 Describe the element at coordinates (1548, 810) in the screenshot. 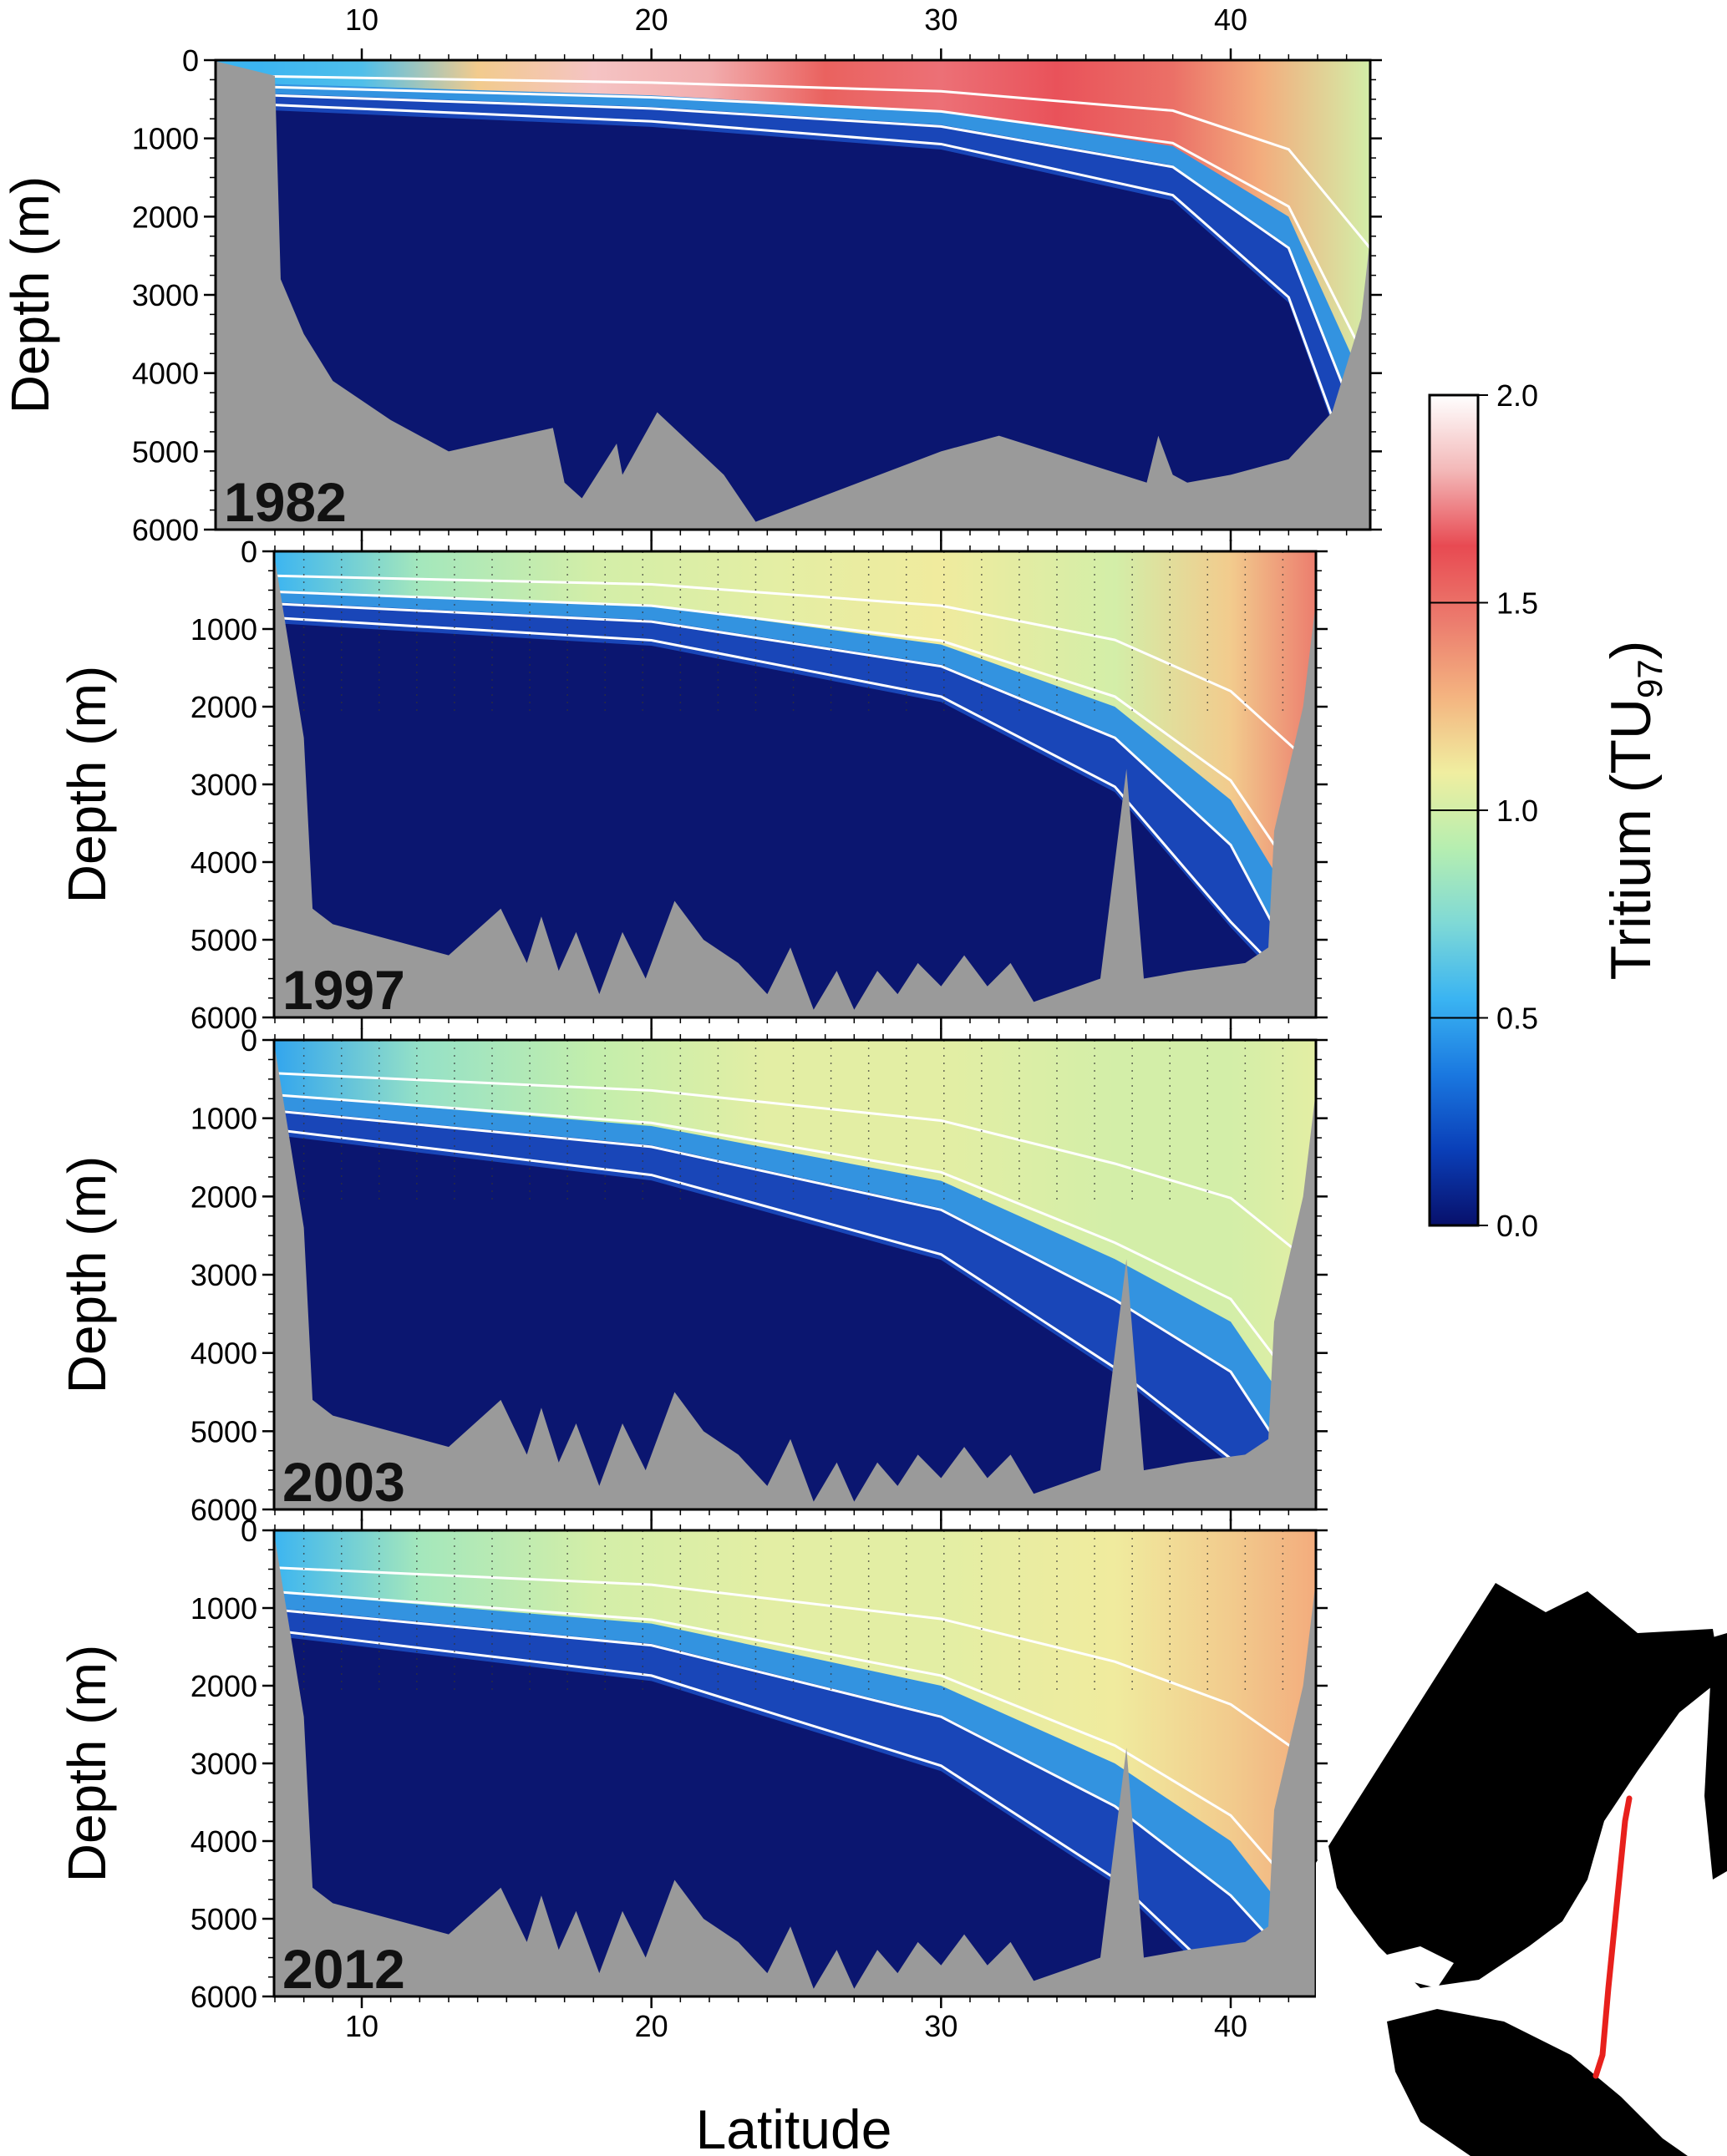

I see `colorbar: 0.0 0.5 1.0 1.5 2.0 Tritium (TU97)` at that location.